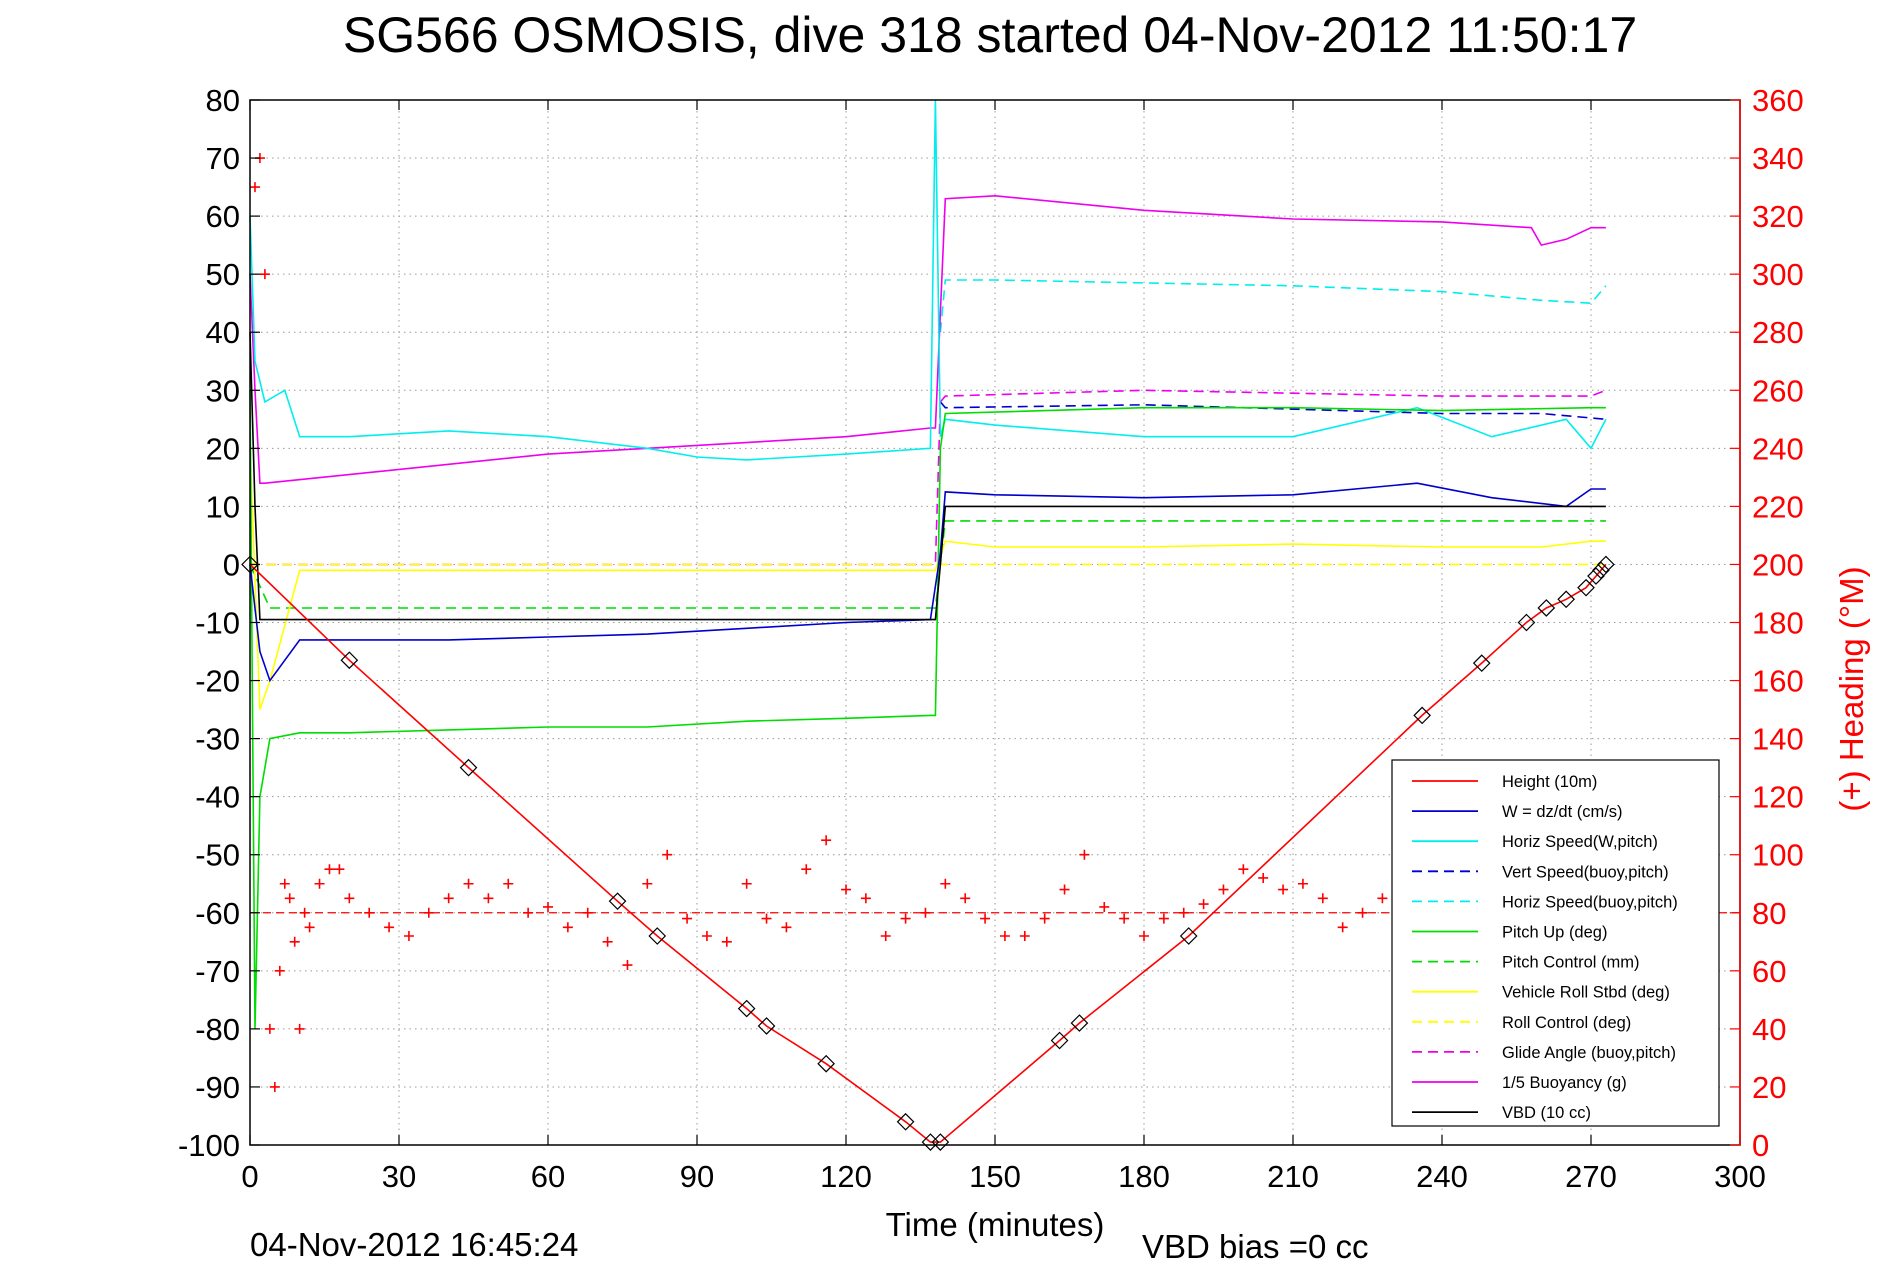 The width and height of the screenshot is (1891, 1262). Describe the element at coordinates (548, 1176) in the screenshot. I see `x-tick-label: 60` at that location.